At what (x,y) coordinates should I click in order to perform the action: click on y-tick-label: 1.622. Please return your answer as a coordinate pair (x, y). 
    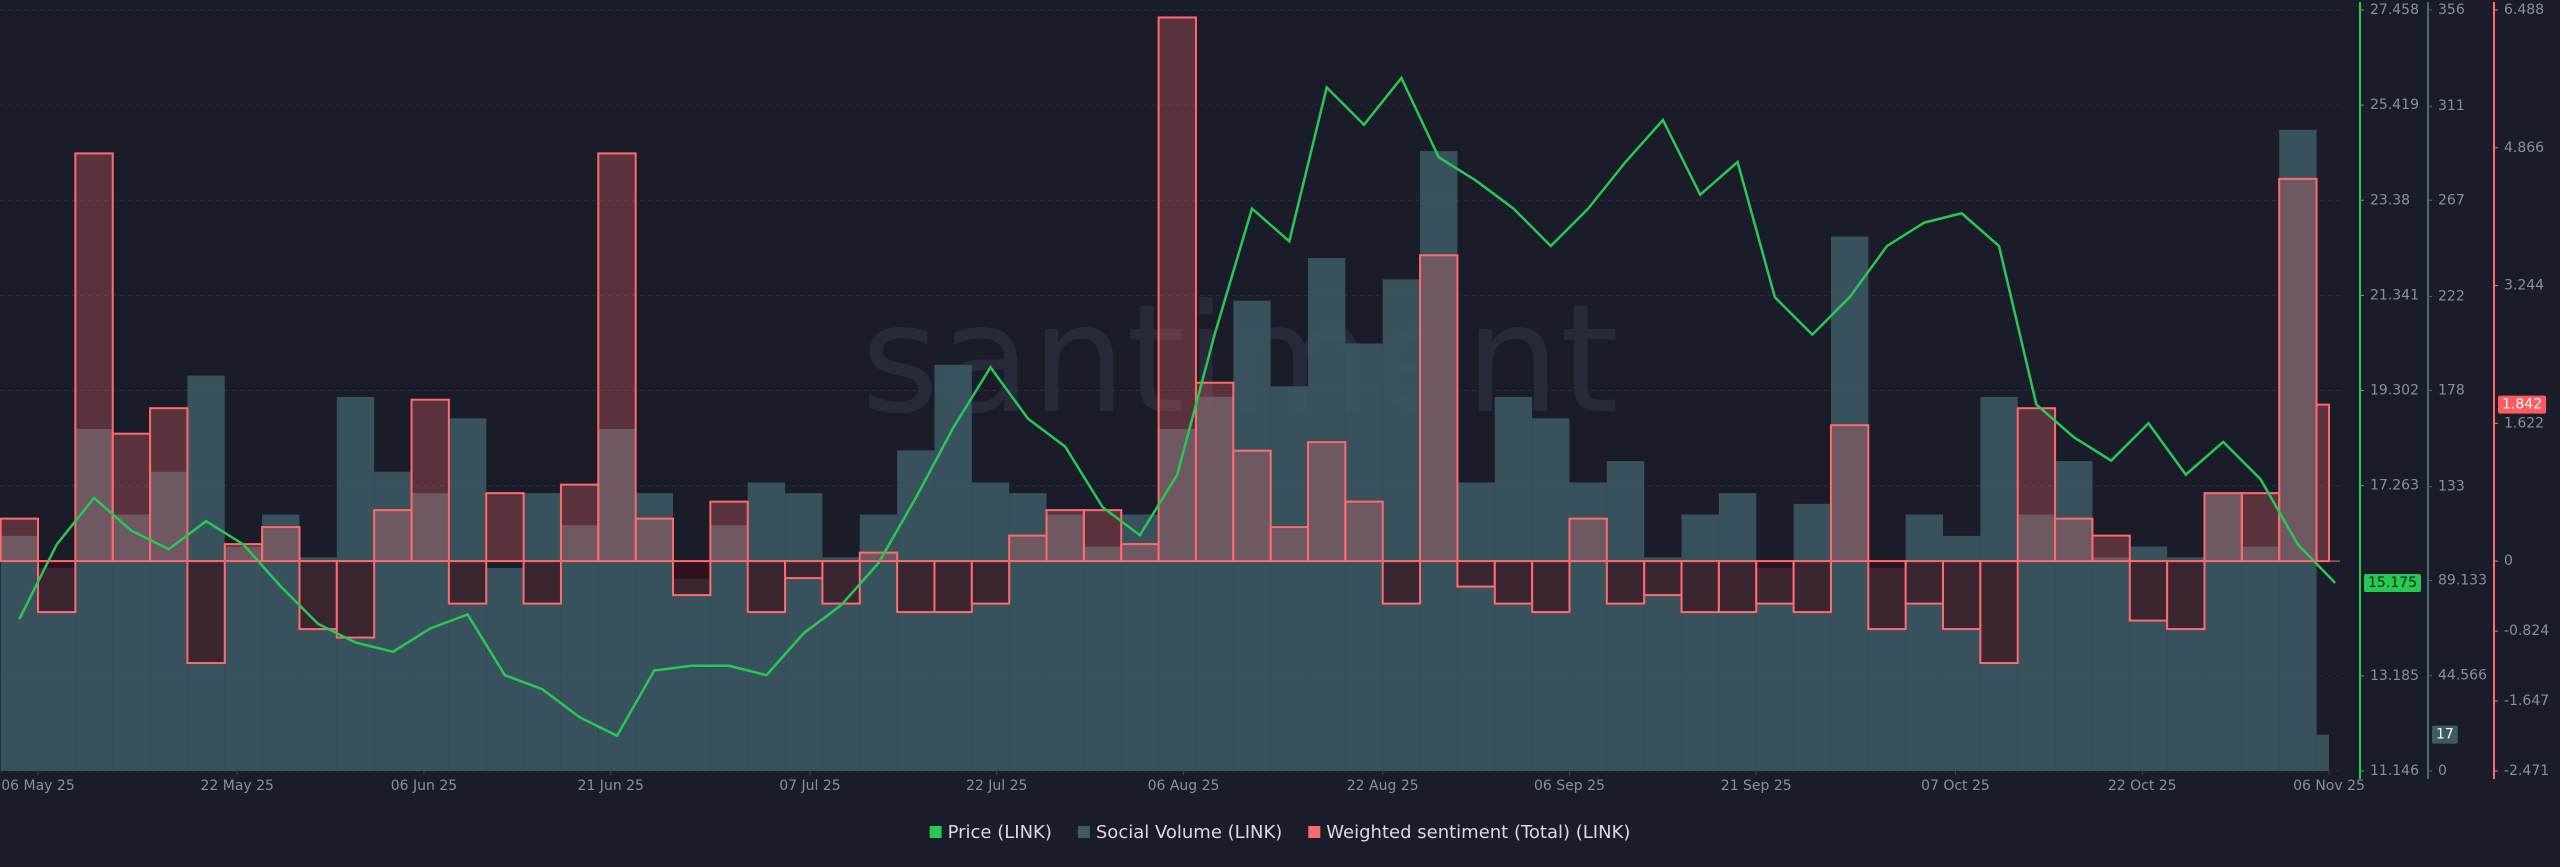
    Looking at the image, I should click on (2524, 423).